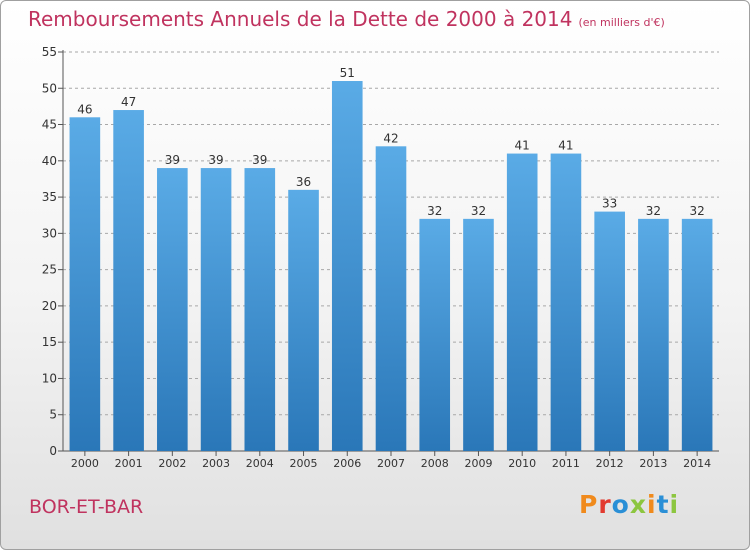  What do you see at coordinates (53, 451) in the screenshot?
I see `y-tick-label: 0` at bounding box center [53, 451].